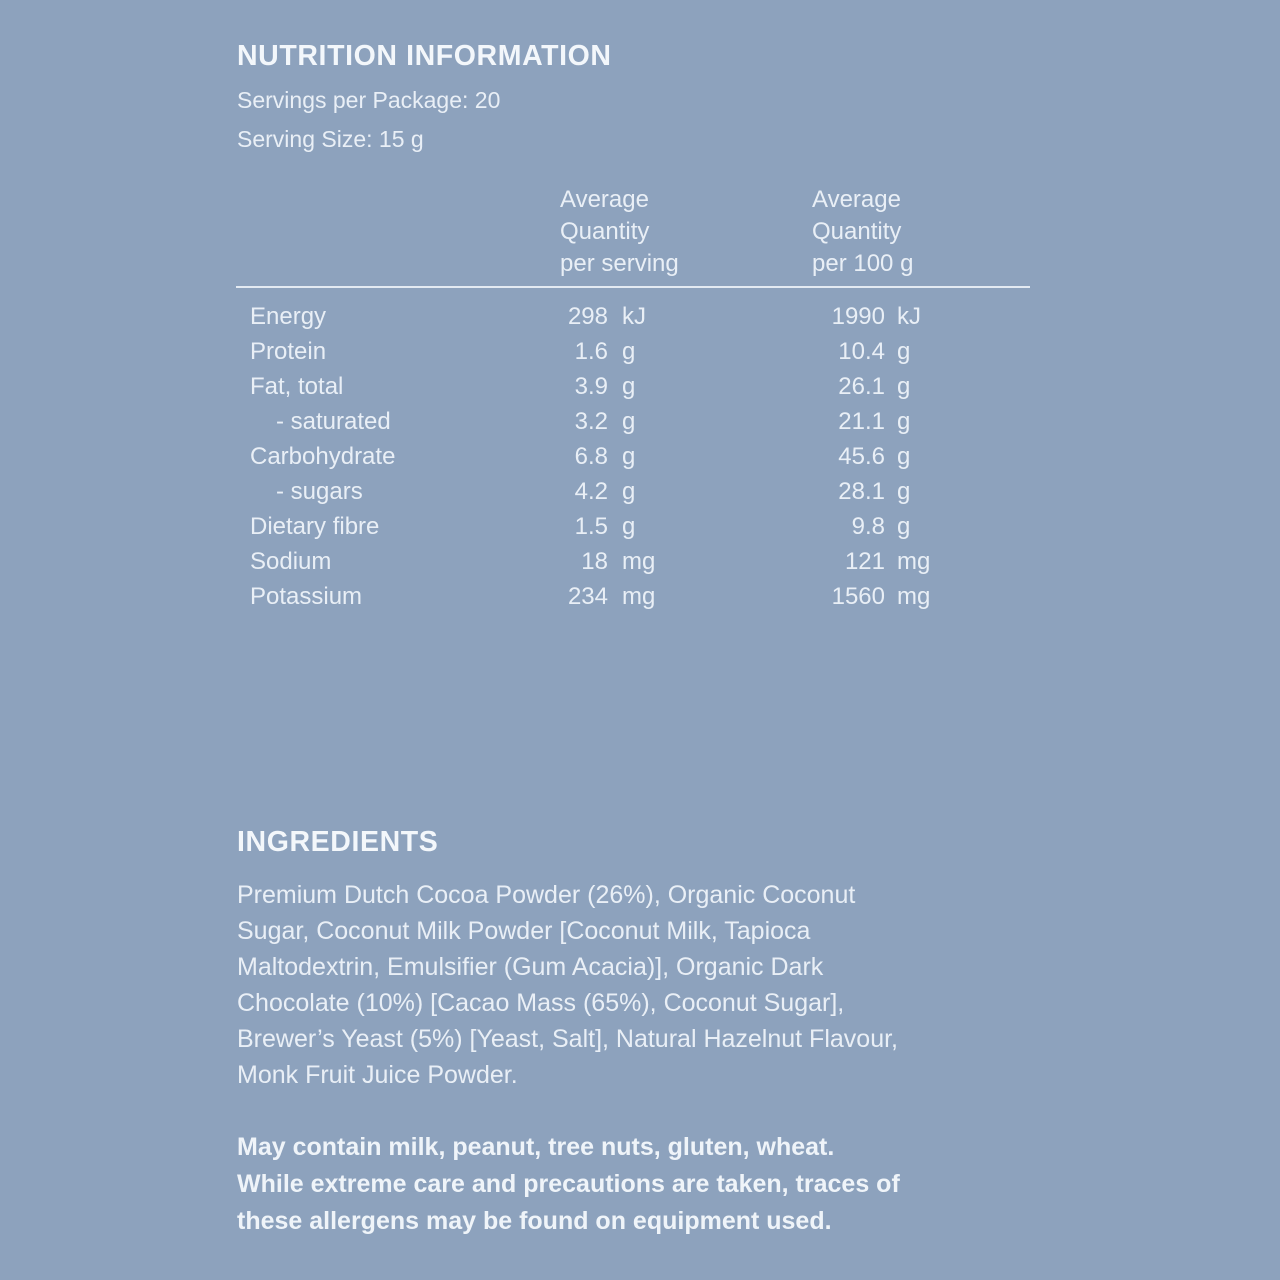 Image resolution: width=1280 pixels, height=1280 pixels. What do you see at coordinates (323, 456) in the screenshot?
I see `row-label: Carbohydrate` at bounding box center [323, 456].